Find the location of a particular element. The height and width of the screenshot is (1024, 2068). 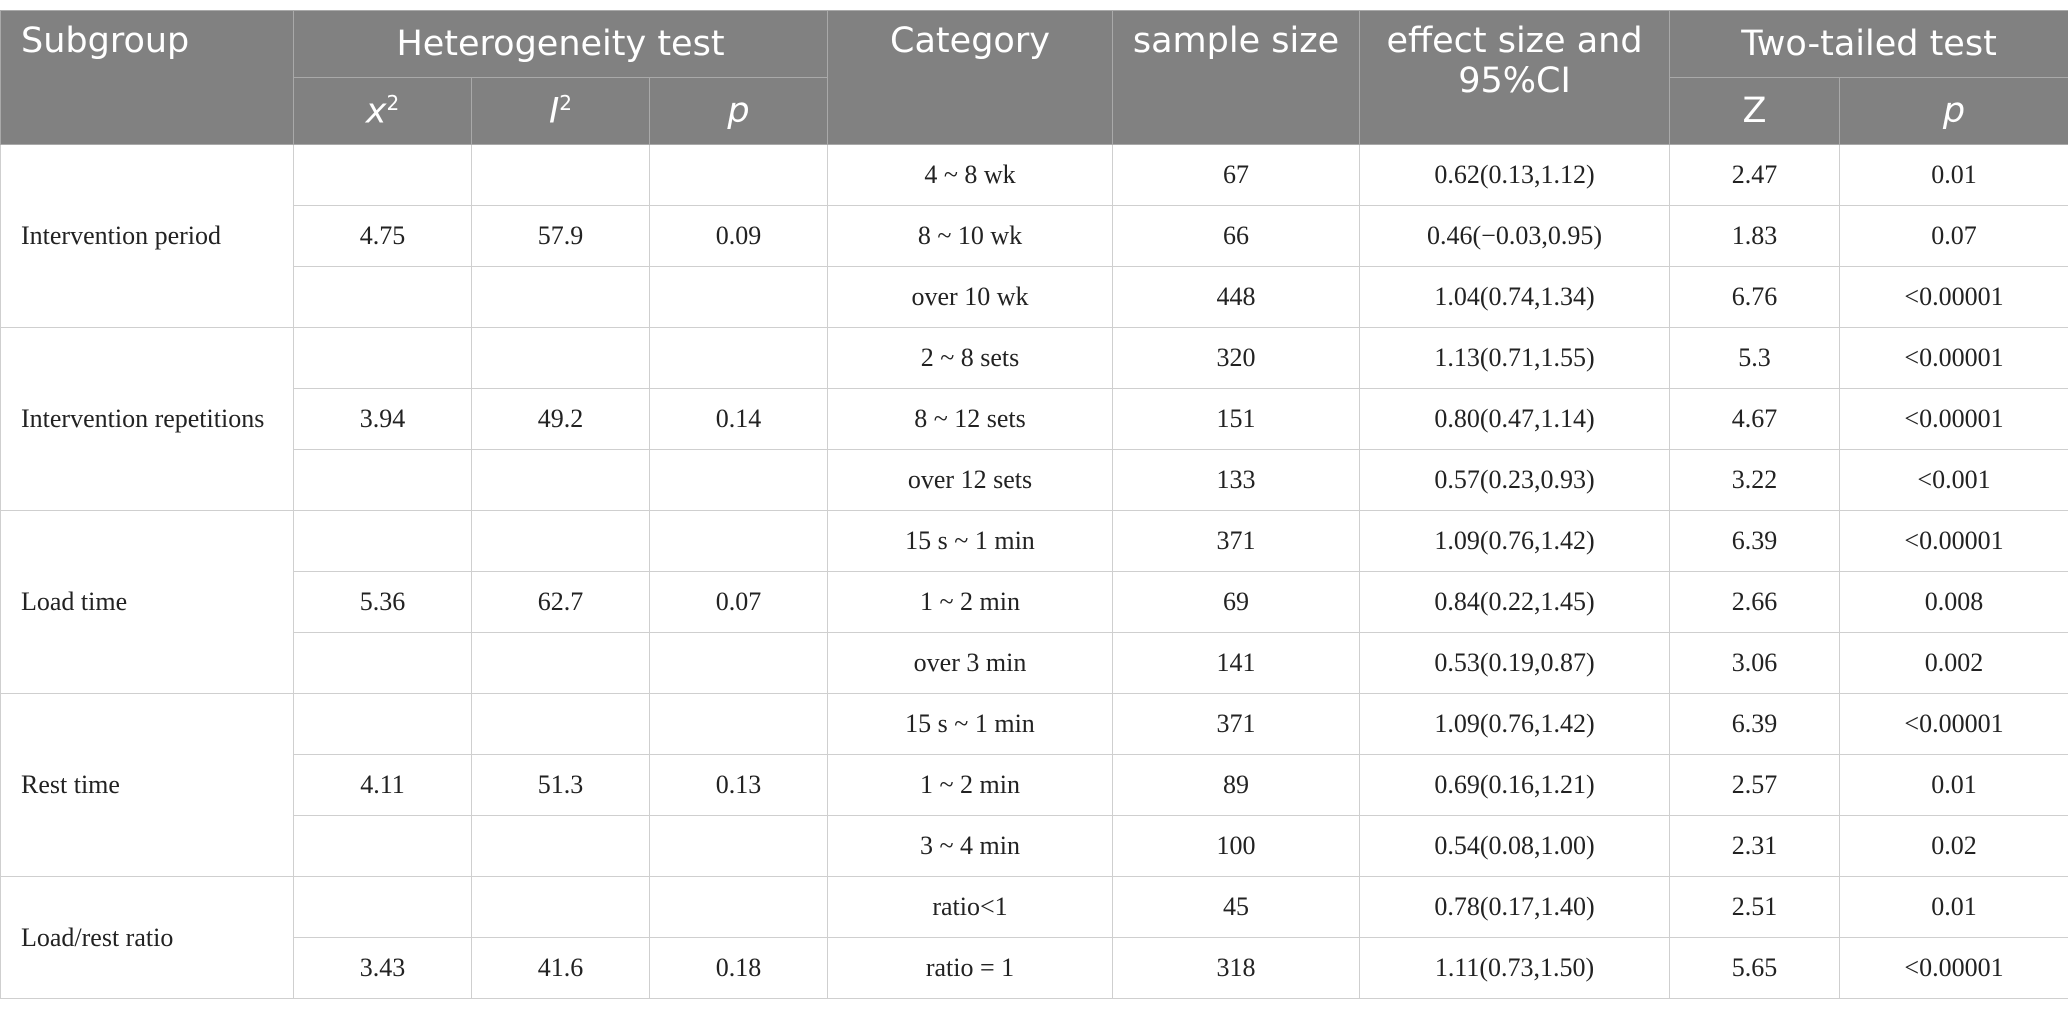

data-cell: ratio<1 is located at coordinates (970, 907).